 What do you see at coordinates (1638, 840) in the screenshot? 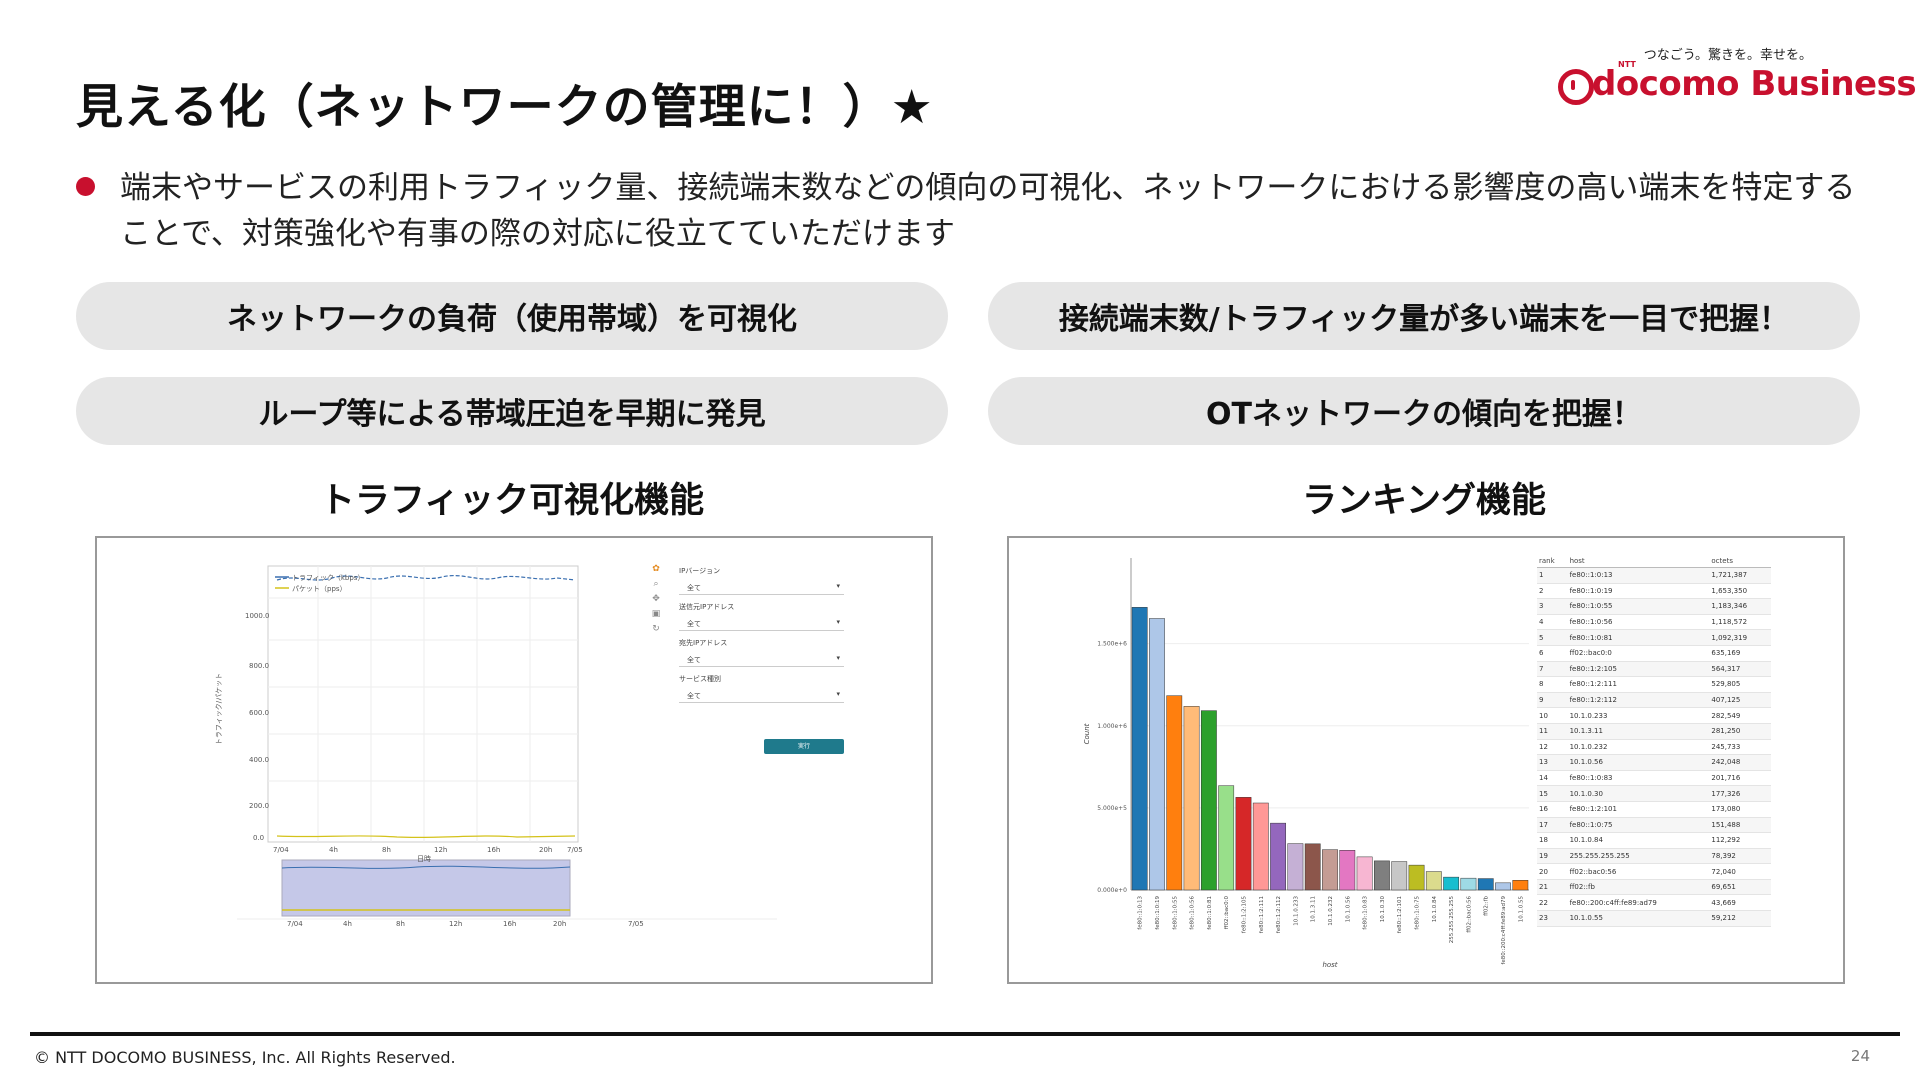
I see `table-cell: 10.1.0.84` at bounding box center [1638, 840].